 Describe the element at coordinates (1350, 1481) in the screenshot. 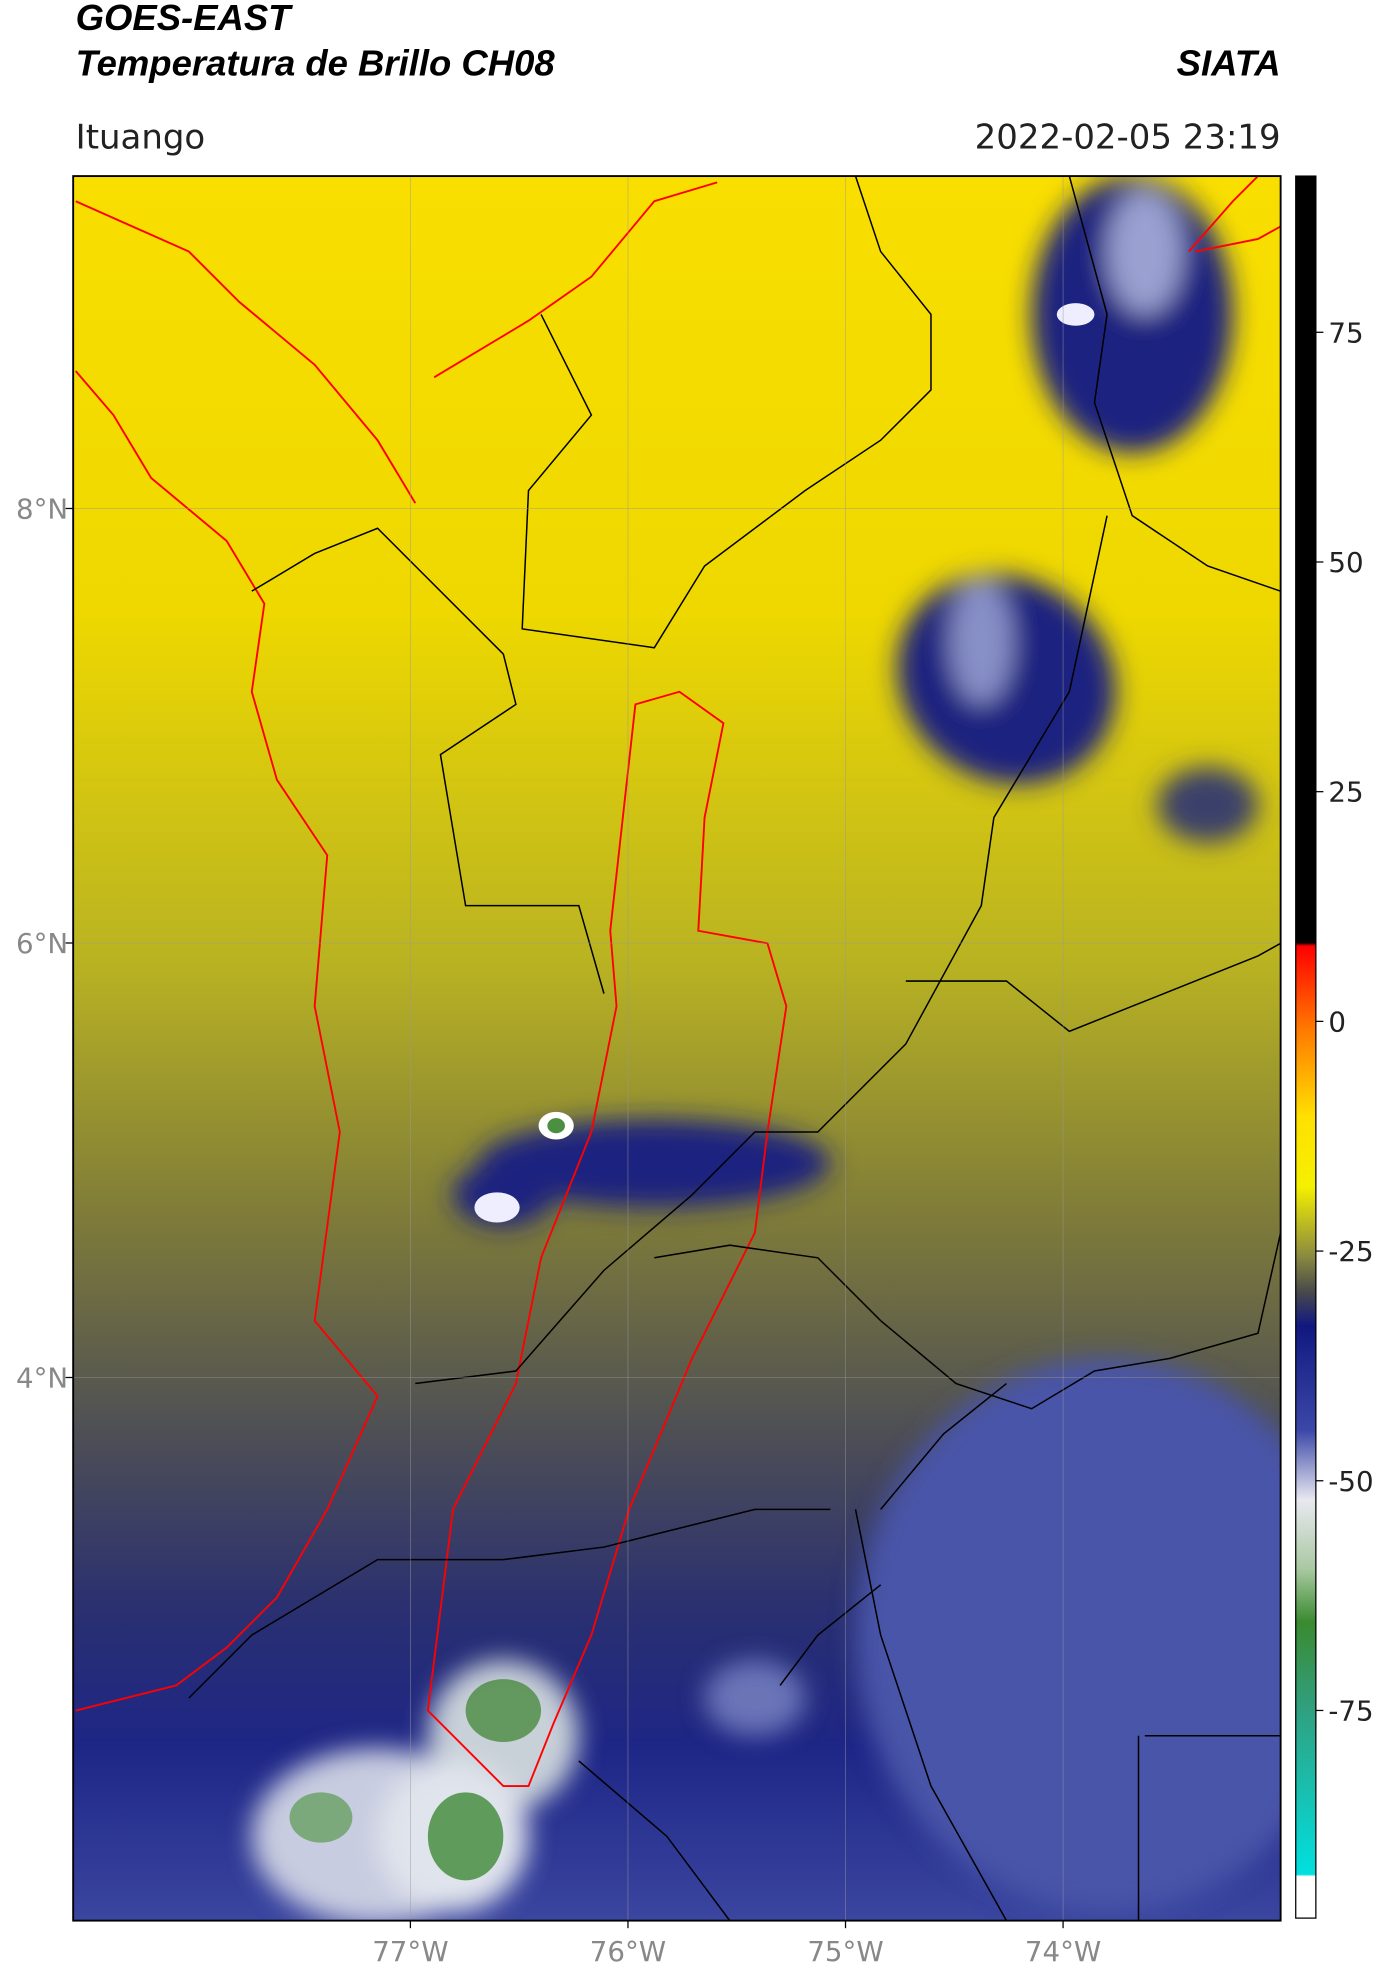

I see `colorbar-label: -50` at that location.